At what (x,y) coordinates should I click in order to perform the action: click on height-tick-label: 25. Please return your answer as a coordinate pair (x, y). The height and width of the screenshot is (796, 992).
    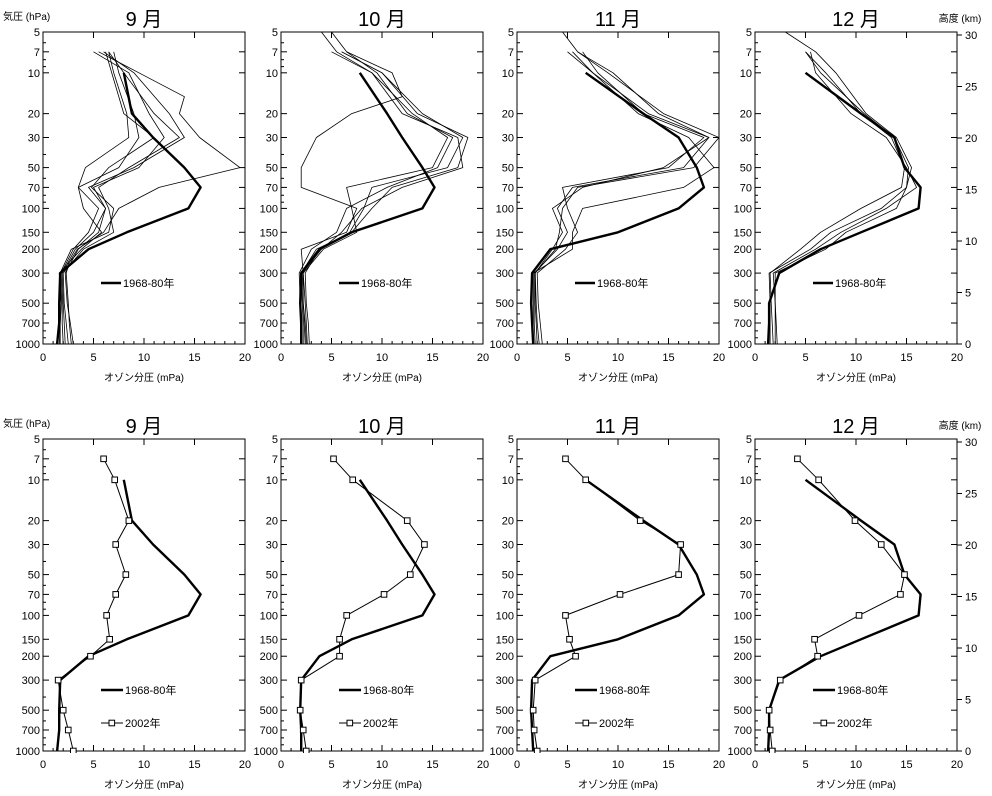
    Looking at the image, I should click on (971, 495).